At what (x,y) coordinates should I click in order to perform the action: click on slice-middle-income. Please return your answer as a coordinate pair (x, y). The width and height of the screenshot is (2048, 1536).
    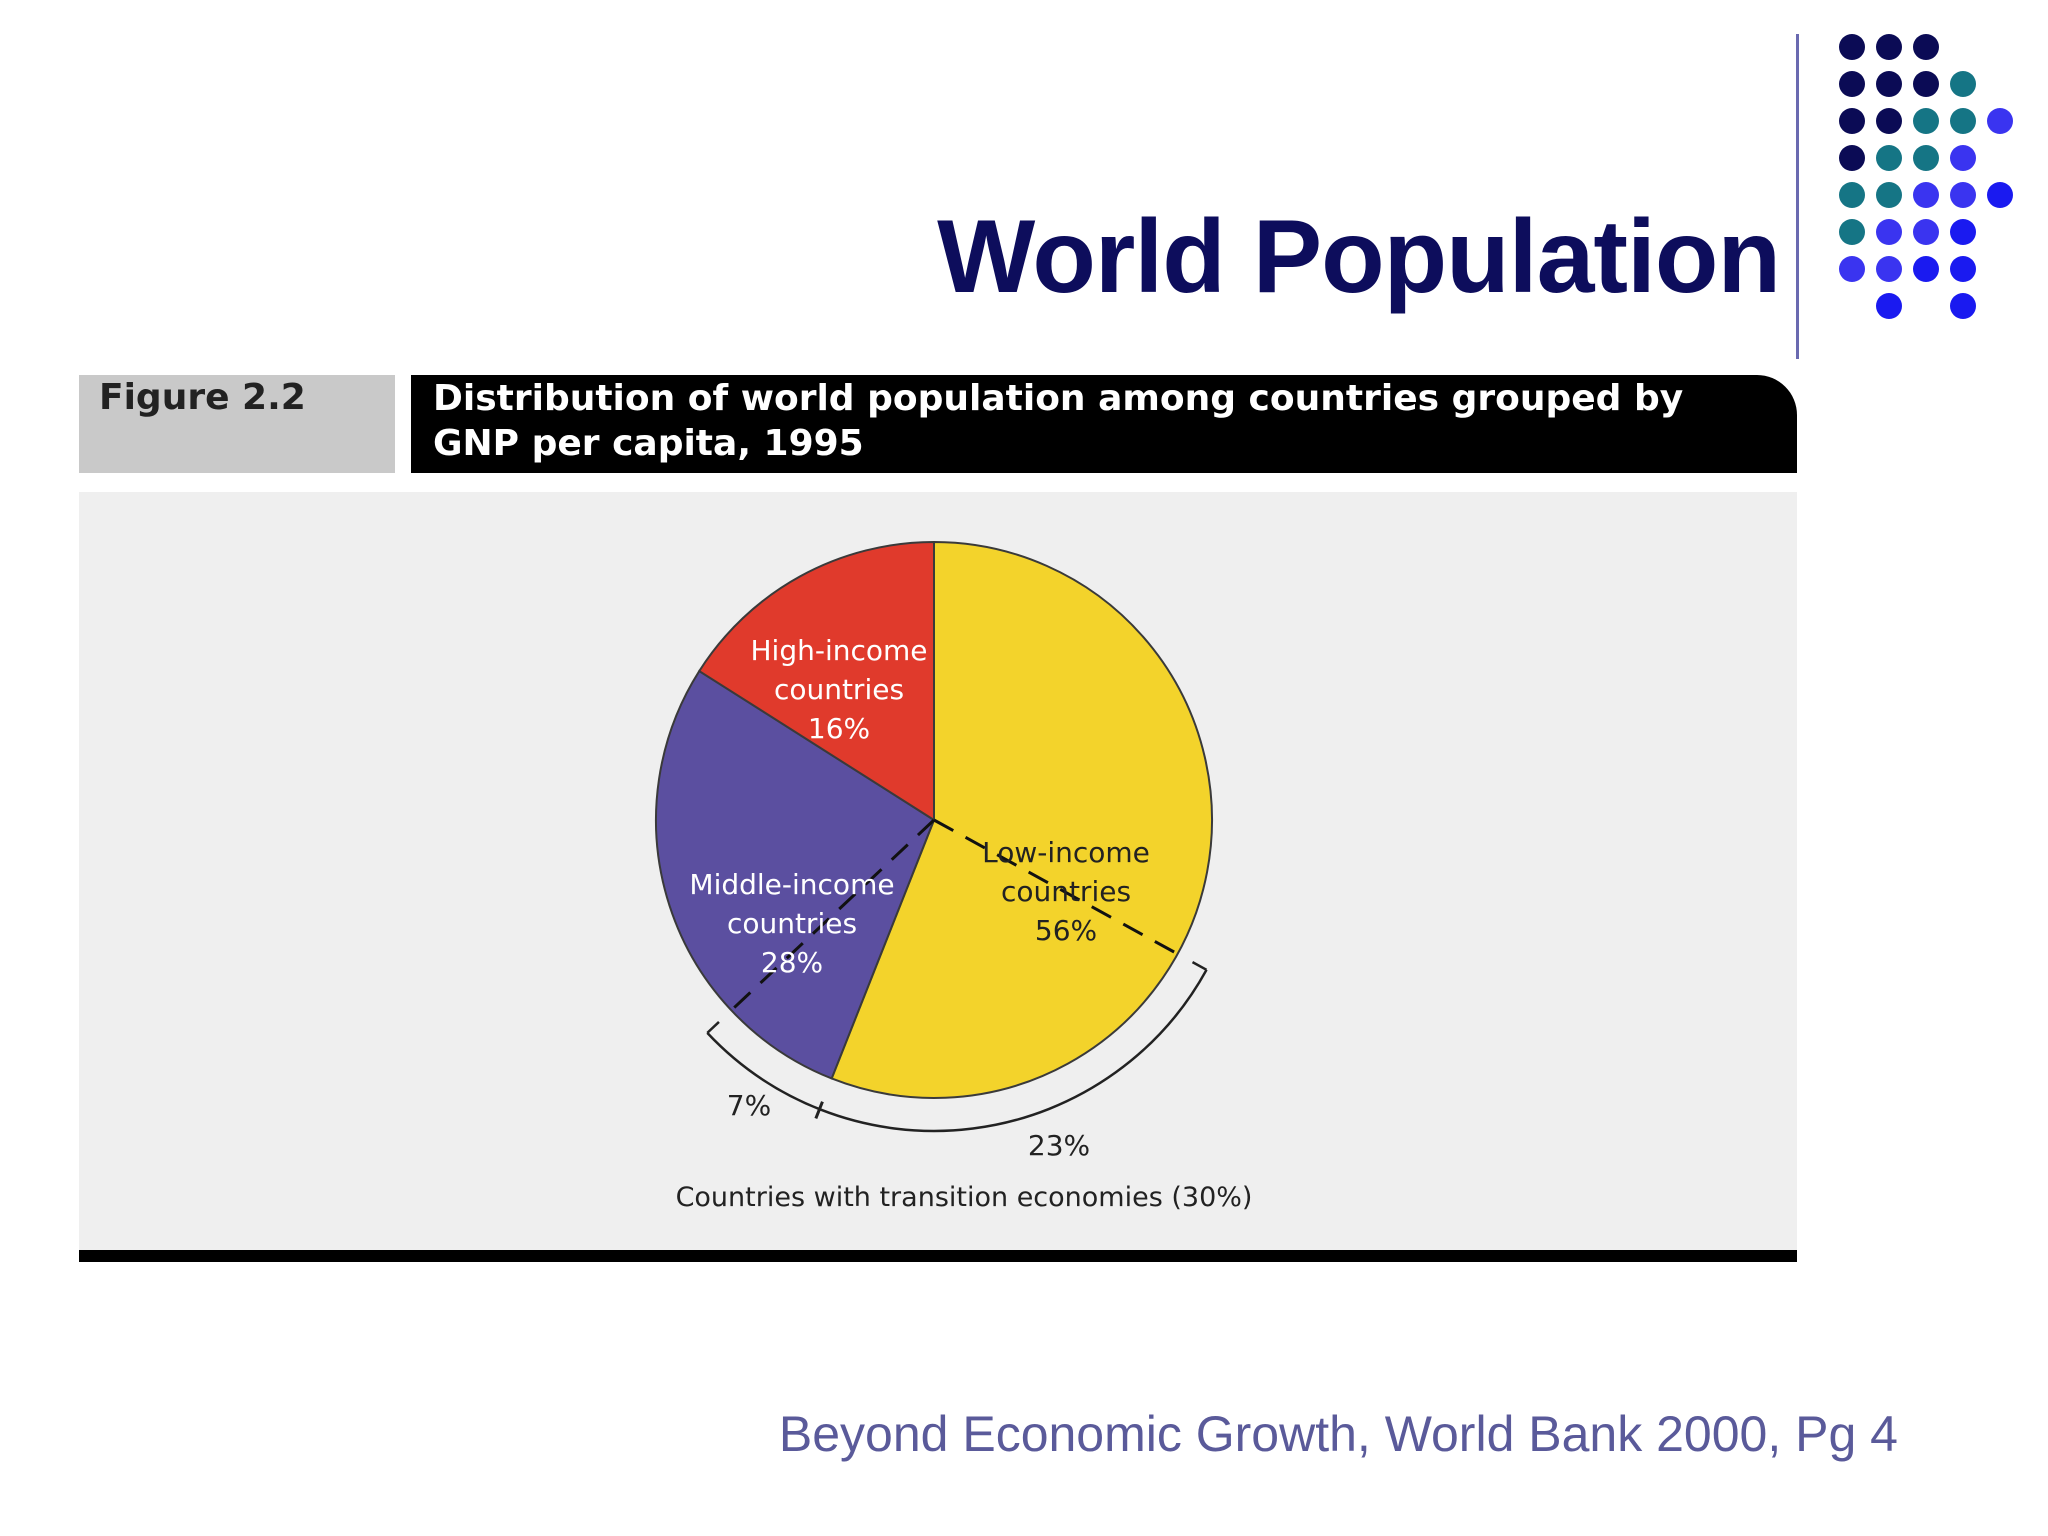
    Looking at the image, I should click on (795, 874).